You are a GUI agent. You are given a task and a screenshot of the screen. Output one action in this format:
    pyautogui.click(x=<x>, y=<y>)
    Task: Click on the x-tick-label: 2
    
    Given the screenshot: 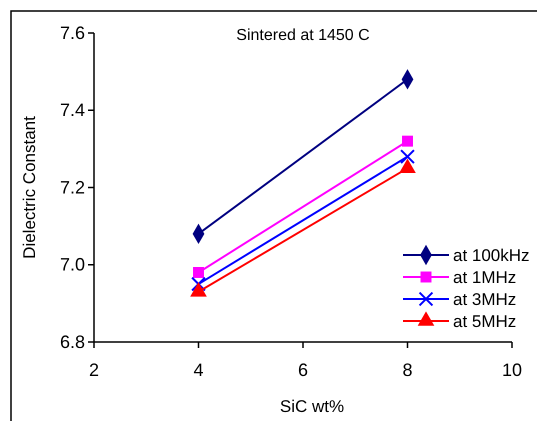 What is the action you would take?
    pyautogui.click(x=94, y=370)
    